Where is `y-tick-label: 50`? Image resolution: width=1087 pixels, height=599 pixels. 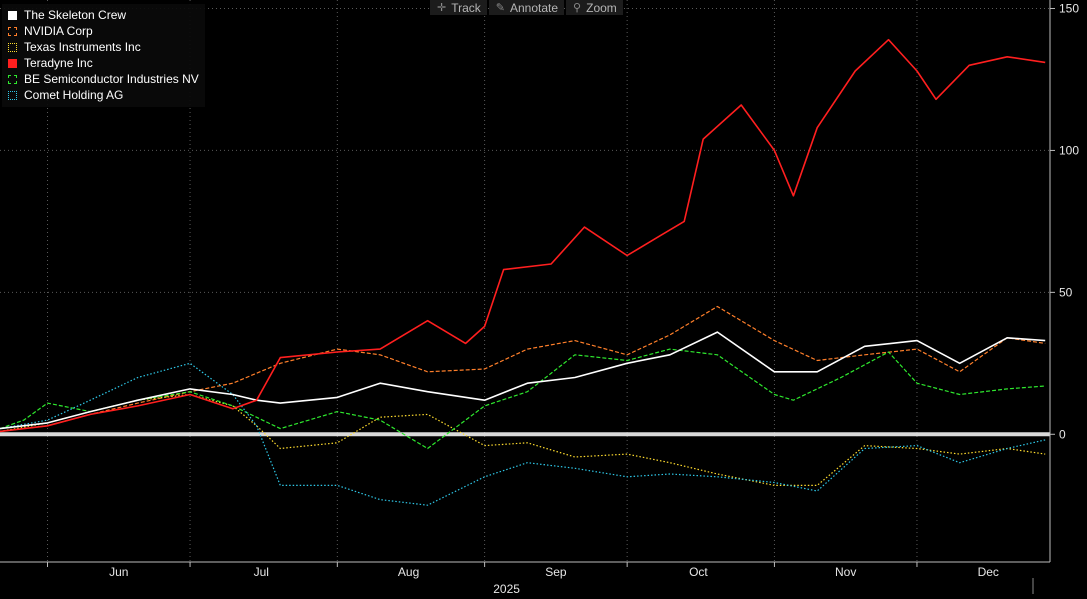 y-tick-label: 50 is located at coordinates (1066, 292).